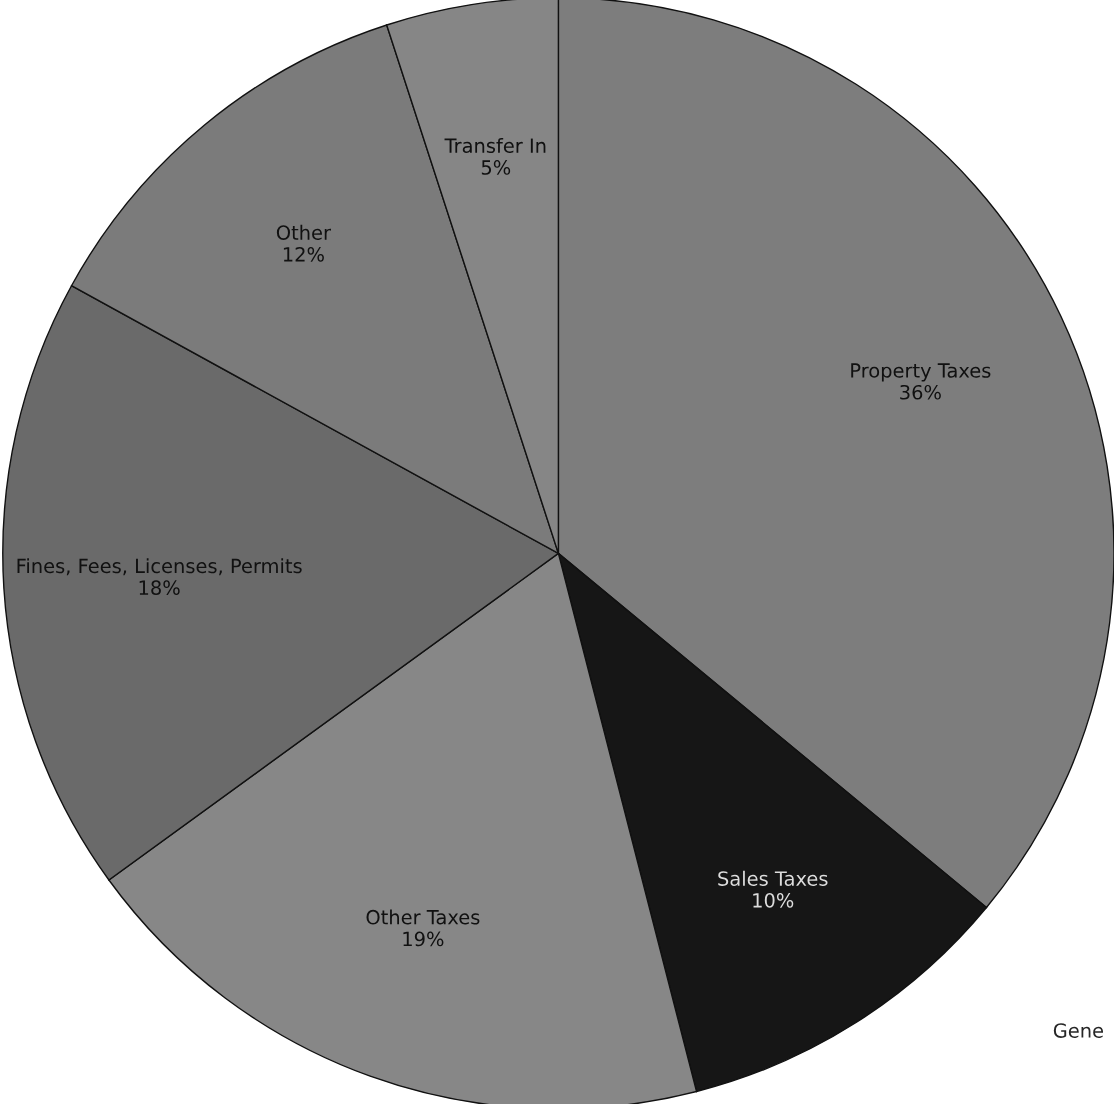 The image size is (1114, 1104). Describe the element at coordinates (773, 878) in the screenshot. I see `slice-label: Sales Taxes` at that location.